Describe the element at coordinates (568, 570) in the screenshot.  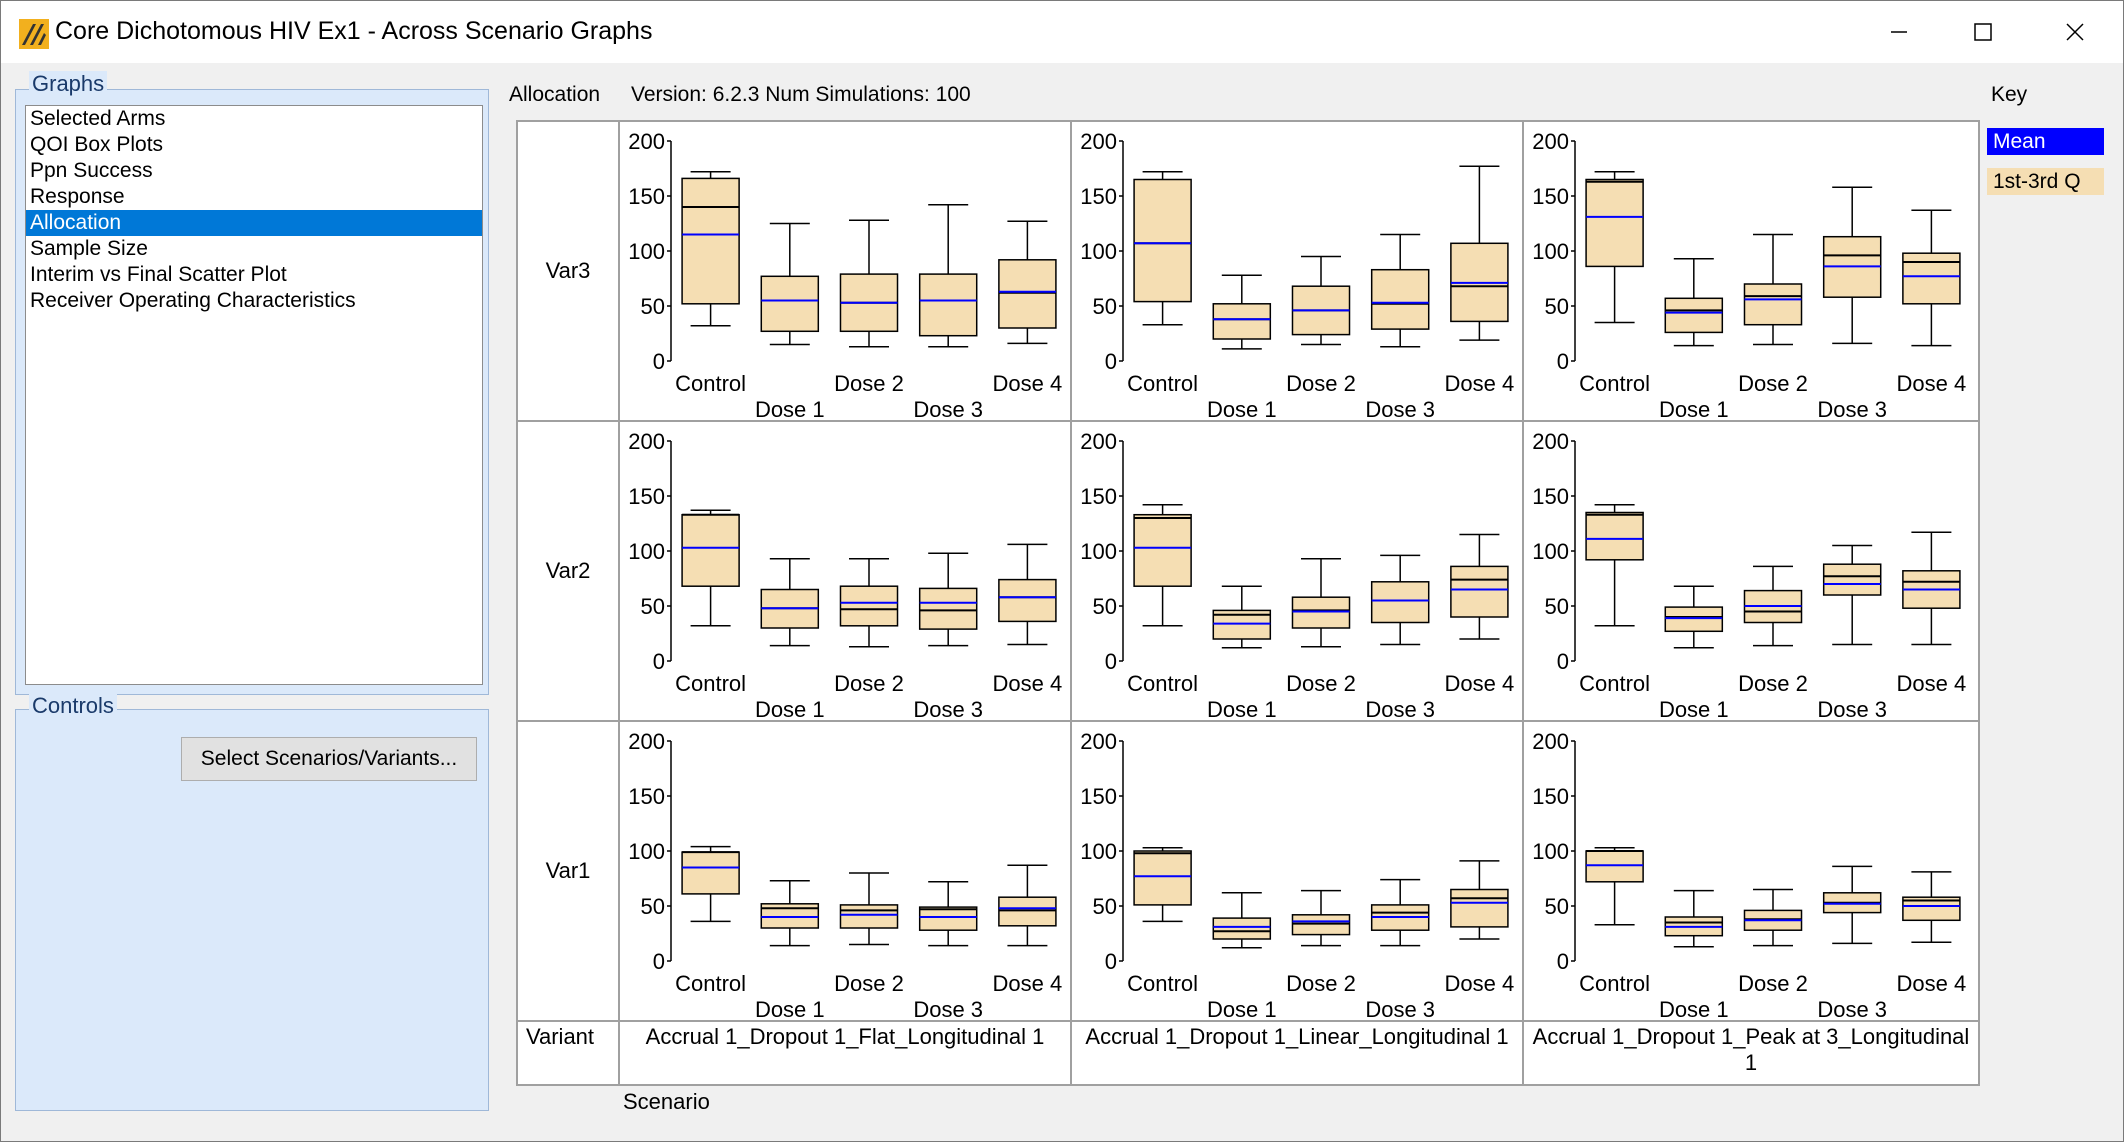
I see `variant-label: Var2` at that location.